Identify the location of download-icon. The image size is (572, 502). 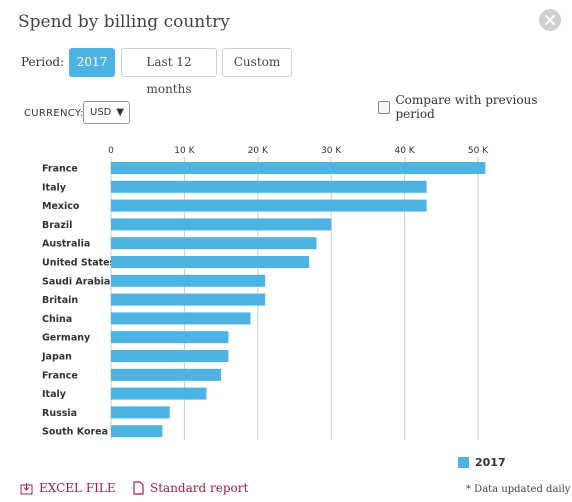
(26, 488).